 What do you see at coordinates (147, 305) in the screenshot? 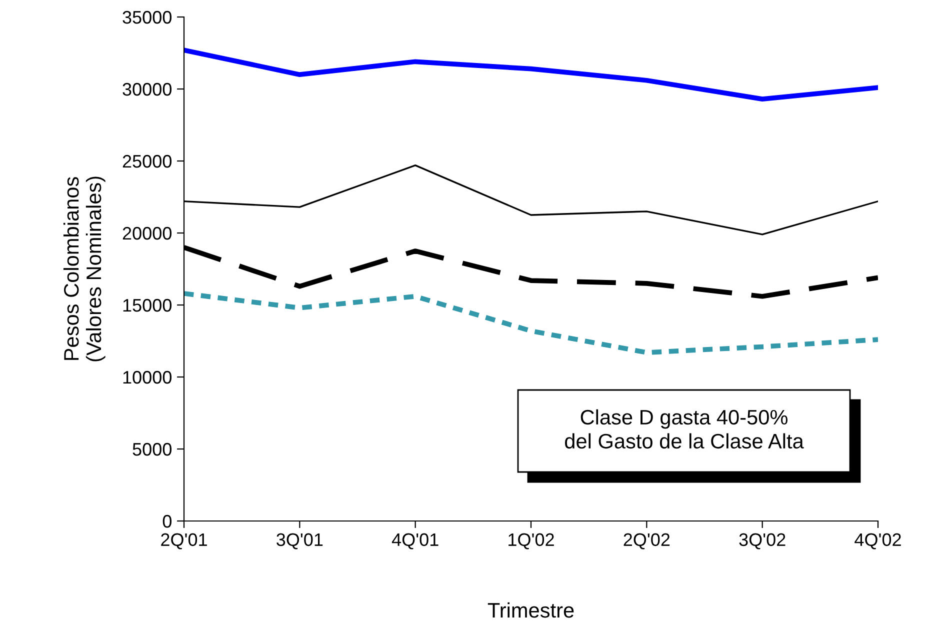
I see `y-tick-label: 15000` at bounding box center [147, 305].